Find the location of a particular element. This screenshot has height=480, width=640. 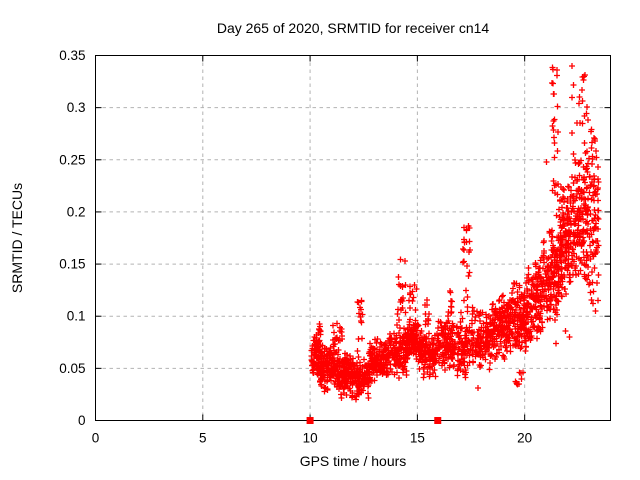

y-tick-label: 0.3 is located at coordinates (76, 107).